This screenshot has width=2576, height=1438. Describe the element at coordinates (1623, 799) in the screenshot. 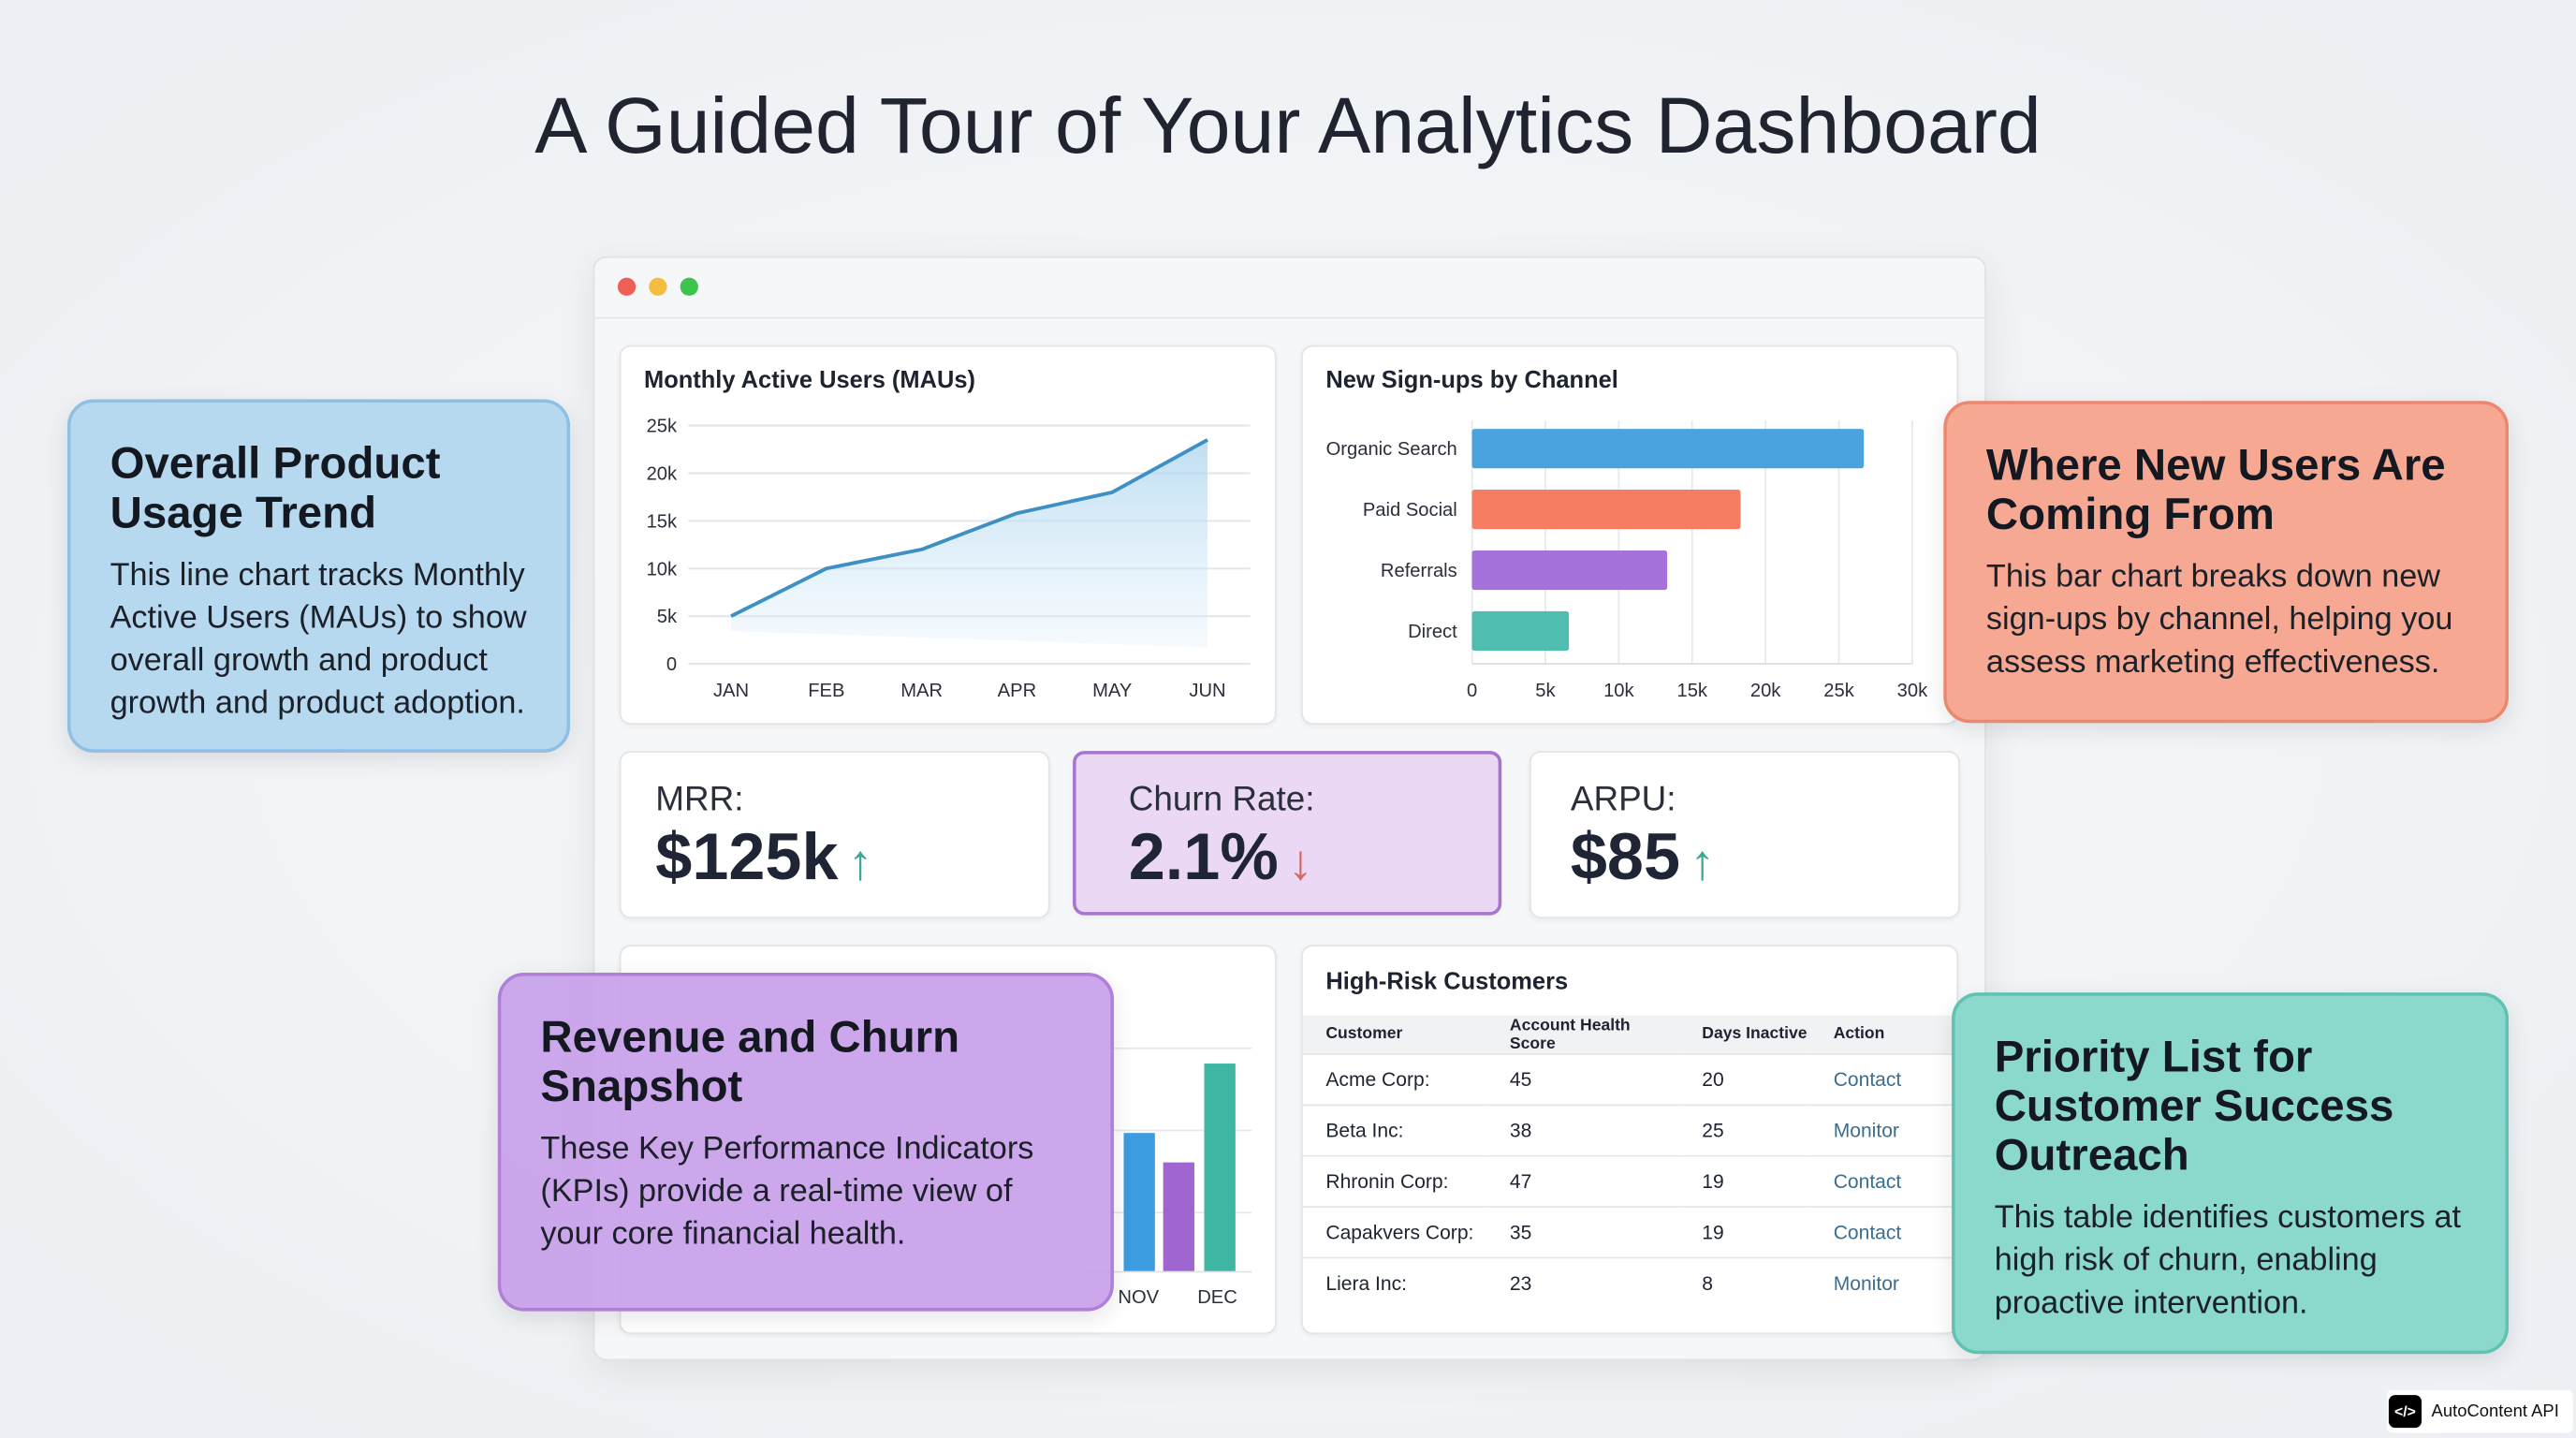

I see `kpi-label: ARPU:` at that location.